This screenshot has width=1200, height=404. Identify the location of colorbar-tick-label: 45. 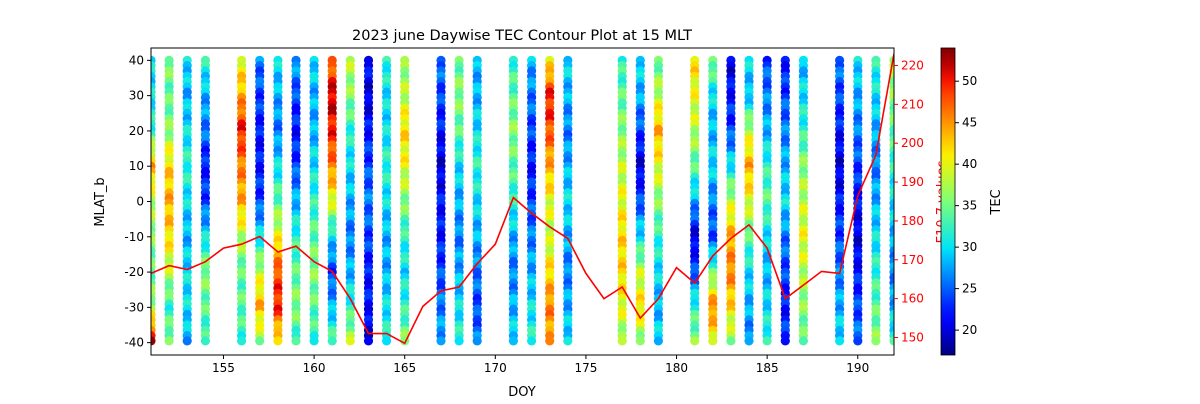
(969, 123).